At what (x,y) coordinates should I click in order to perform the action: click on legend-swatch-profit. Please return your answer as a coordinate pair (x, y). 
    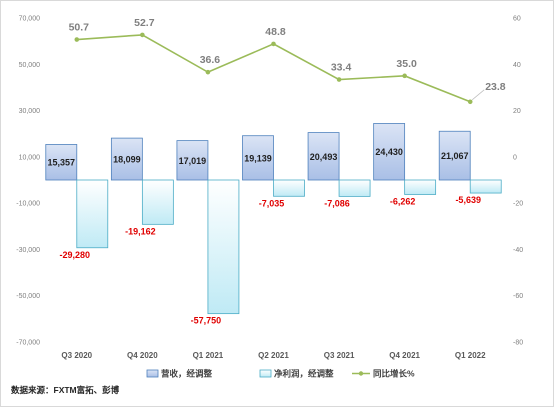
    Looking at the image, I should click on (265, 373).